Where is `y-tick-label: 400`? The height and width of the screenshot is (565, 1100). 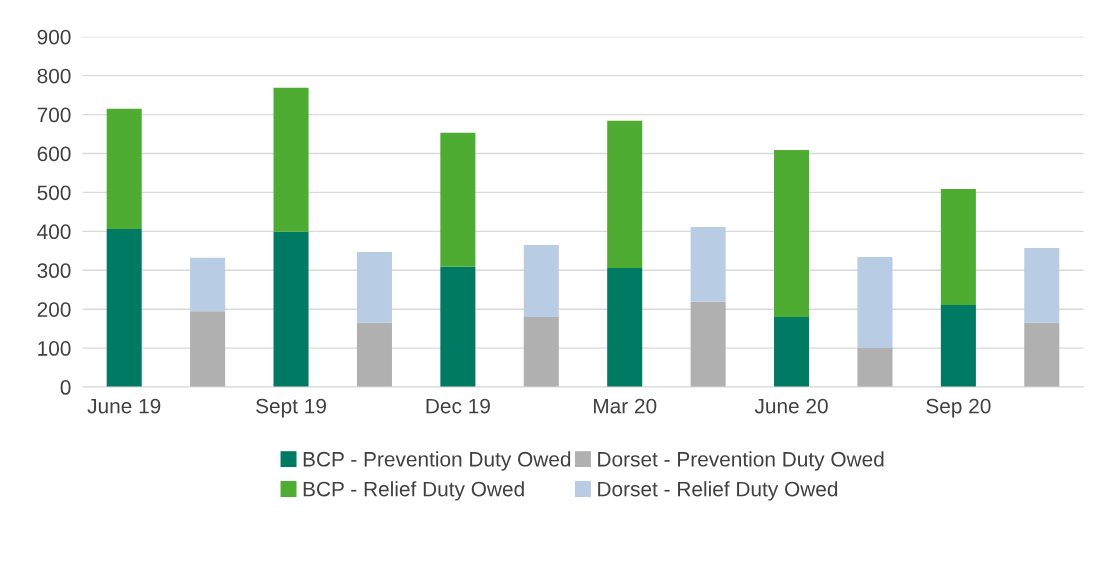 y-tick-label: 400 is located at coordinates (54, 232).